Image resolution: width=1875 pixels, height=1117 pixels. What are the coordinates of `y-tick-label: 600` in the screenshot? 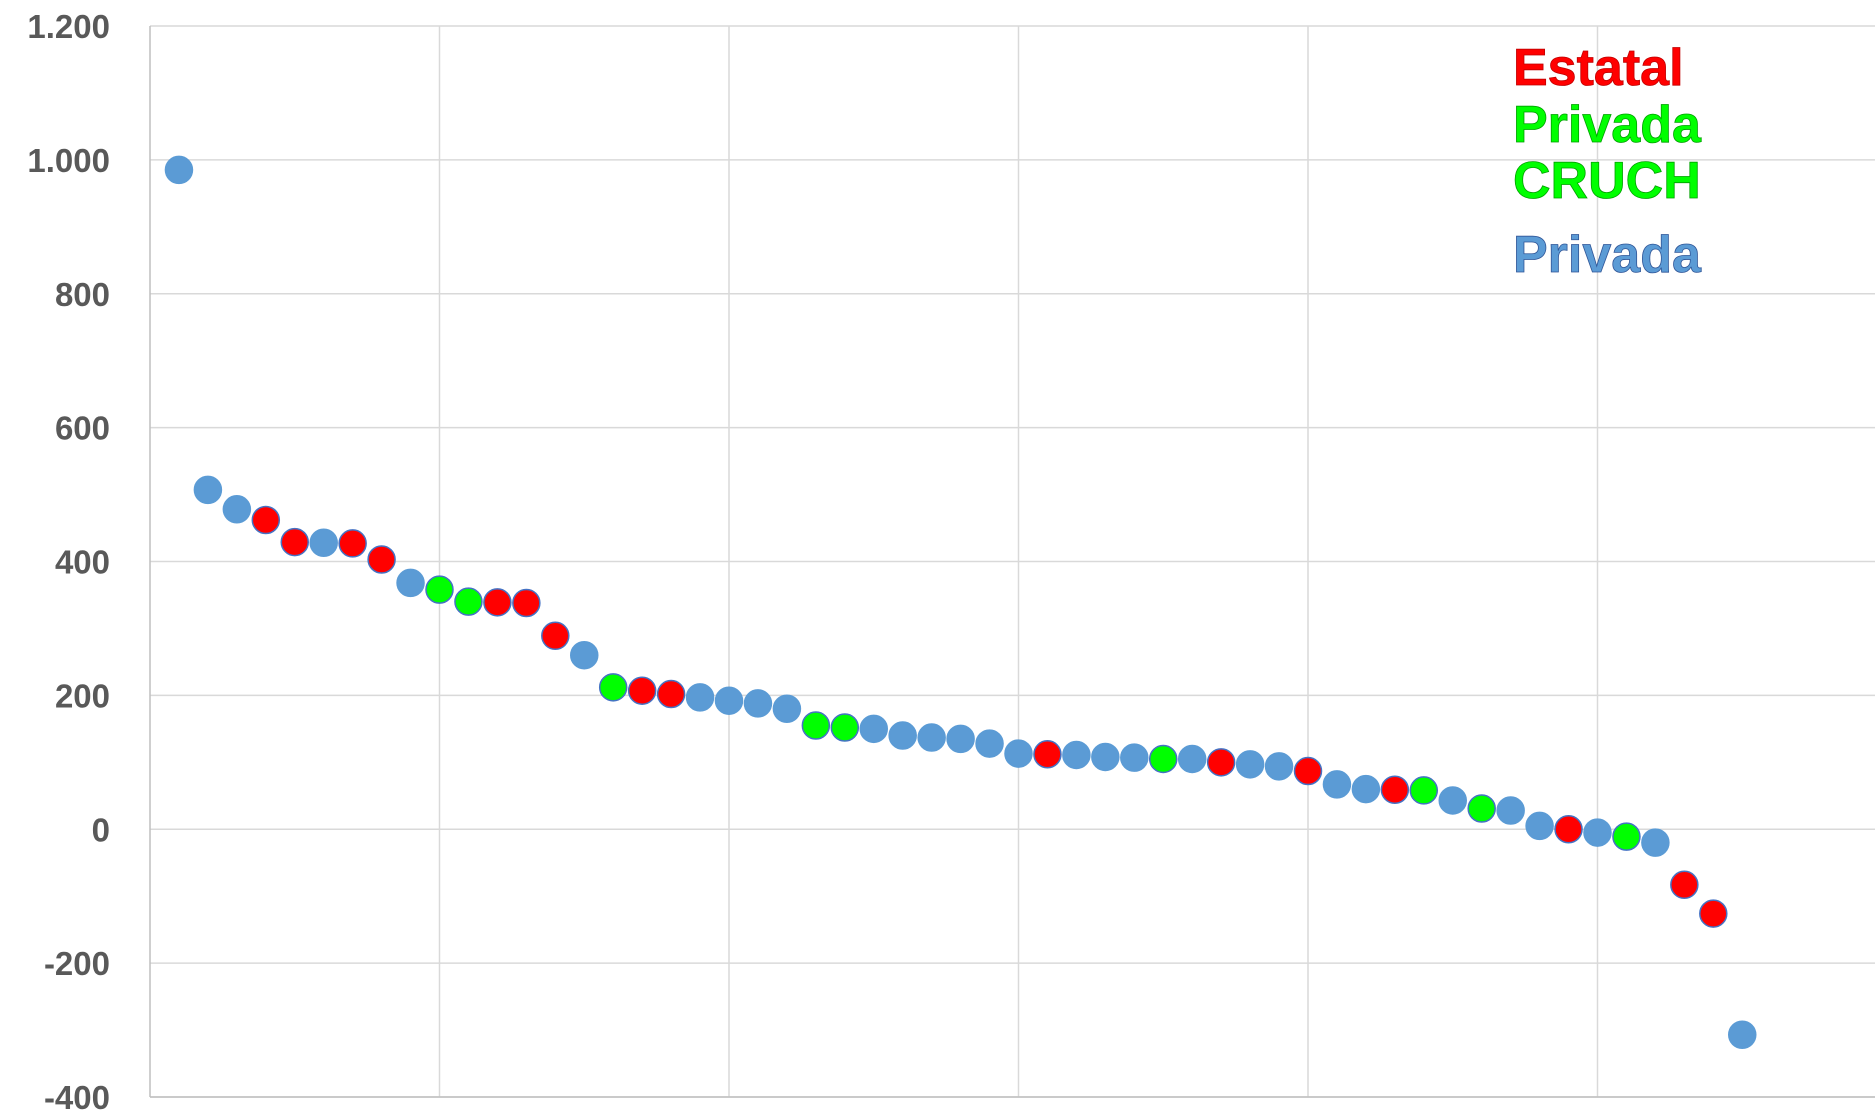 It's located at (82, 428).